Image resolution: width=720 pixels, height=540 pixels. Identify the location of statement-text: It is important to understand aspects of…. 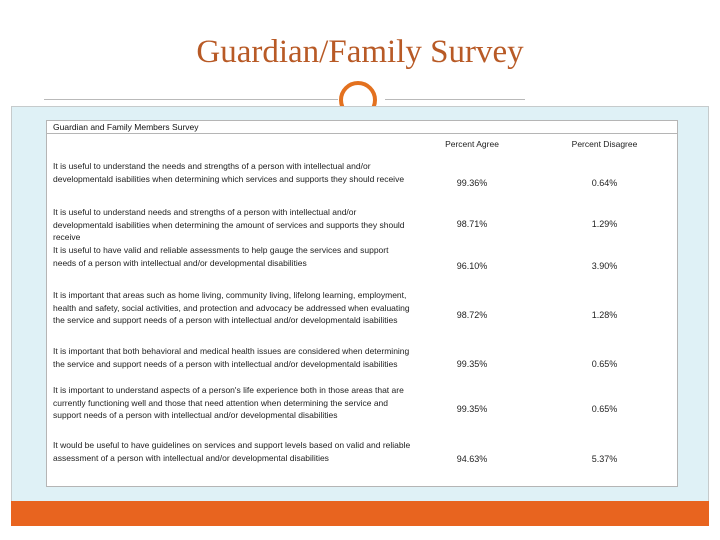
(228, 403).